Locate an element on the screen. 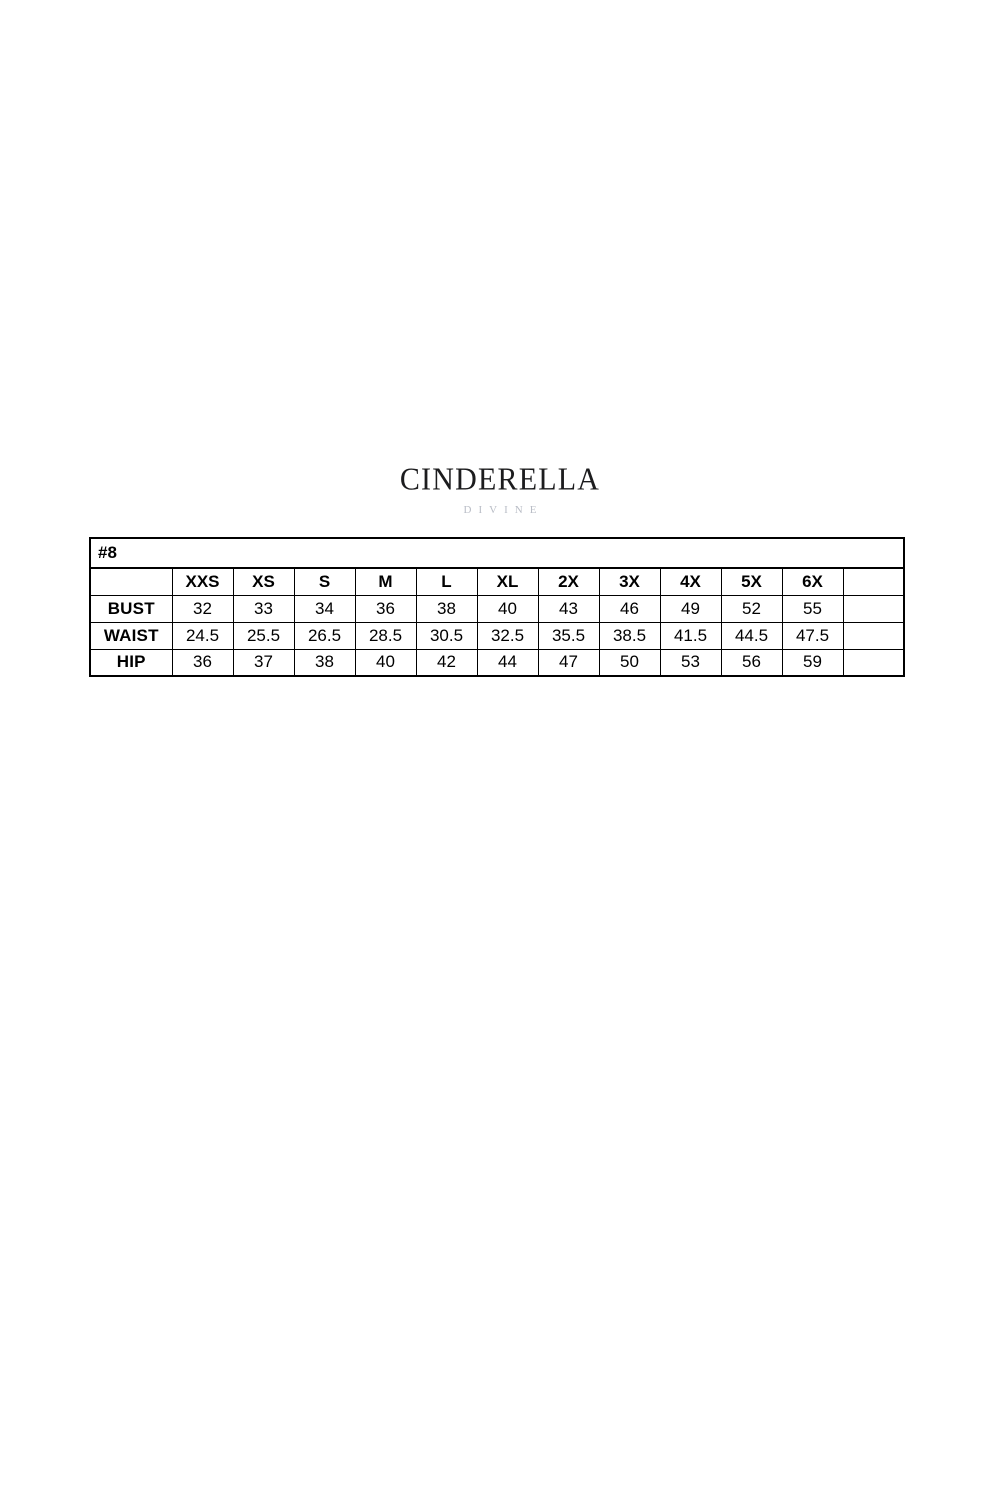 The width and height of the screenshot is (1000, 1500). bust-4x: 49 is located at coordinates (690, 608).